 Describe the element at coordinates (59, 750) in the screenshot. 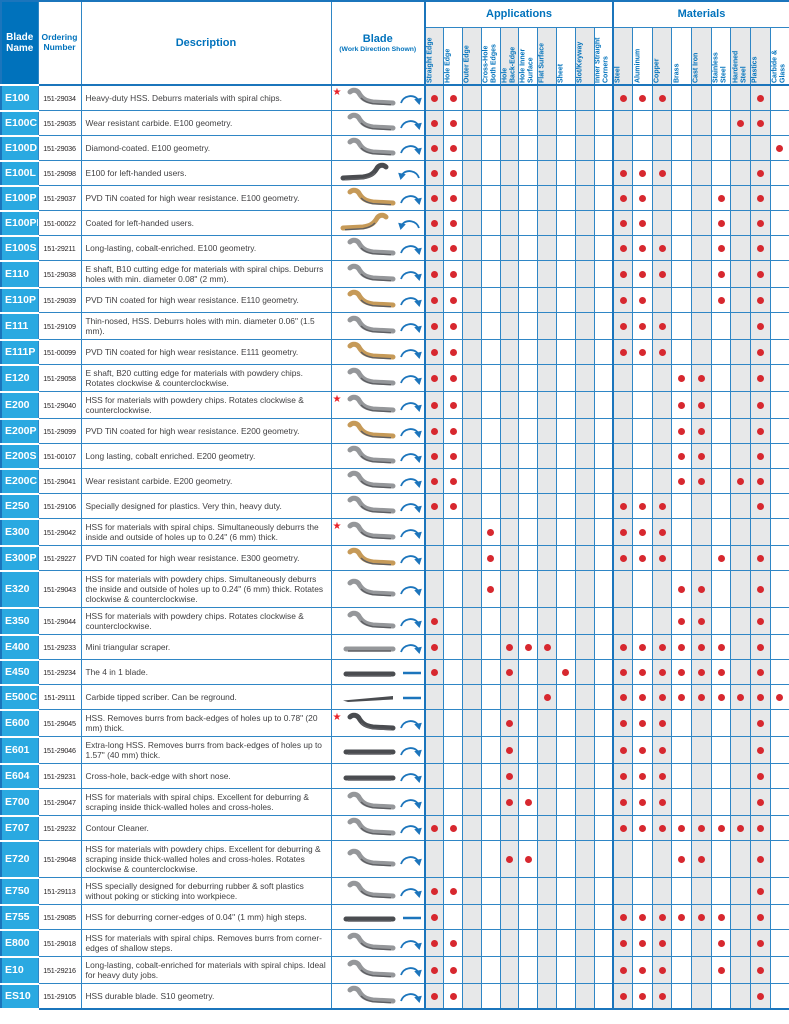

I see `ordering-number-cell: 151-29046` at that location.